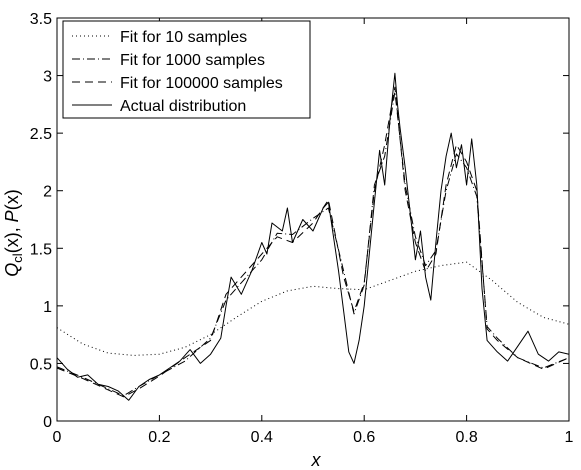  Describe the element at coordinates (201, 83) in the screenshot. I see `legend-label-100000-samples: Fit for 100000 samples` at that location.